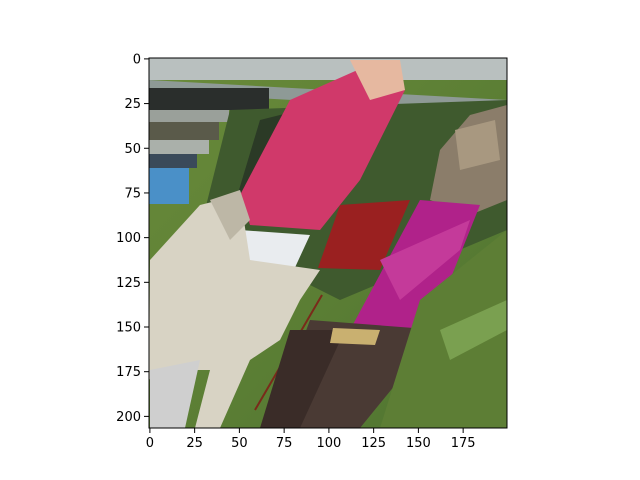 The height and width of the screenshot is (480, 640). Describe the element at coordinates (132, 104) in the screenshot. I see `y-tick-label: 25` at that location.